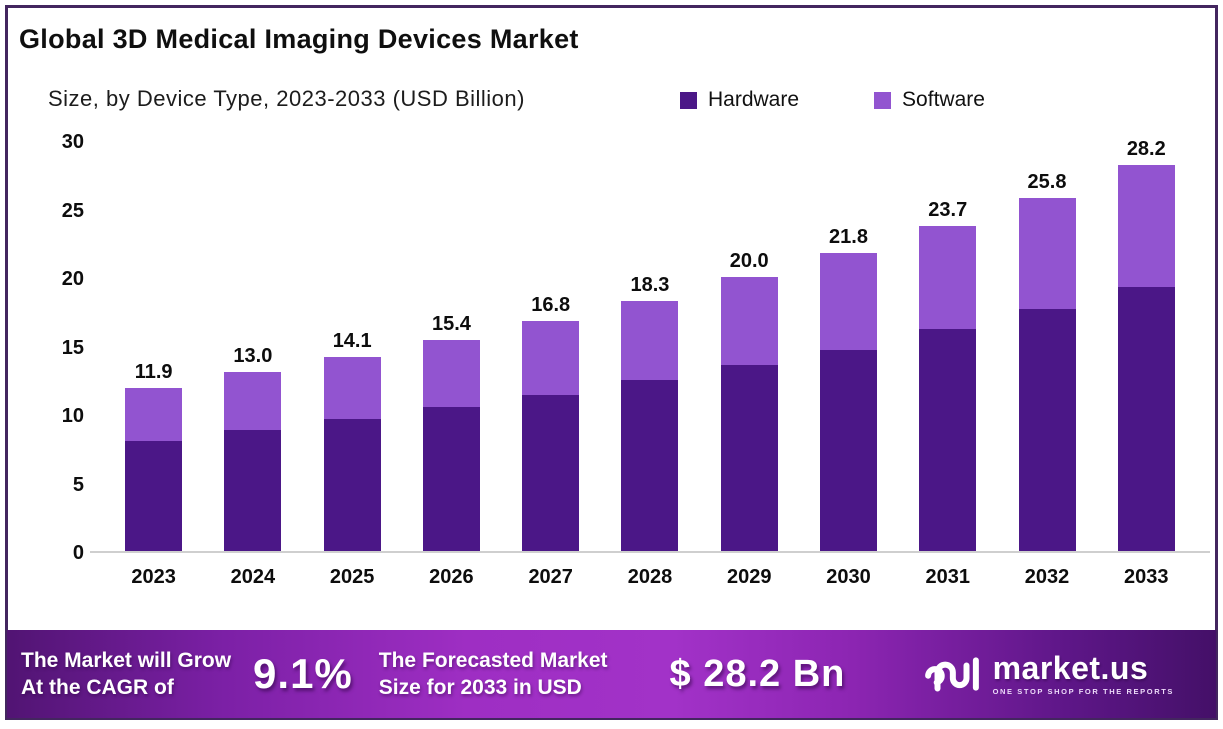 The image size is (1223, 729). Describe the element at coordinates (72, 416) in the screenshot. I see `y-axis-tick: 10` at that location.